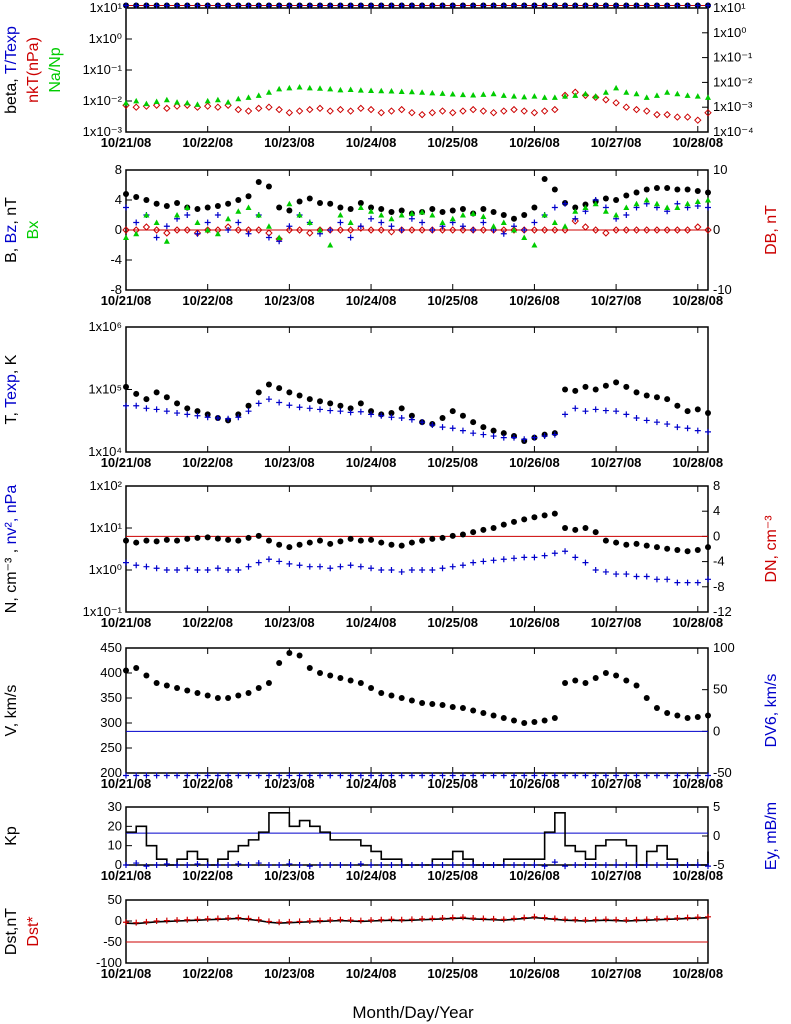 This screenshot has width=791, height=1024. What do you see at coordinates (417, 839) in the screenshot?
I see `series-line` at bounding box center [417, 839].